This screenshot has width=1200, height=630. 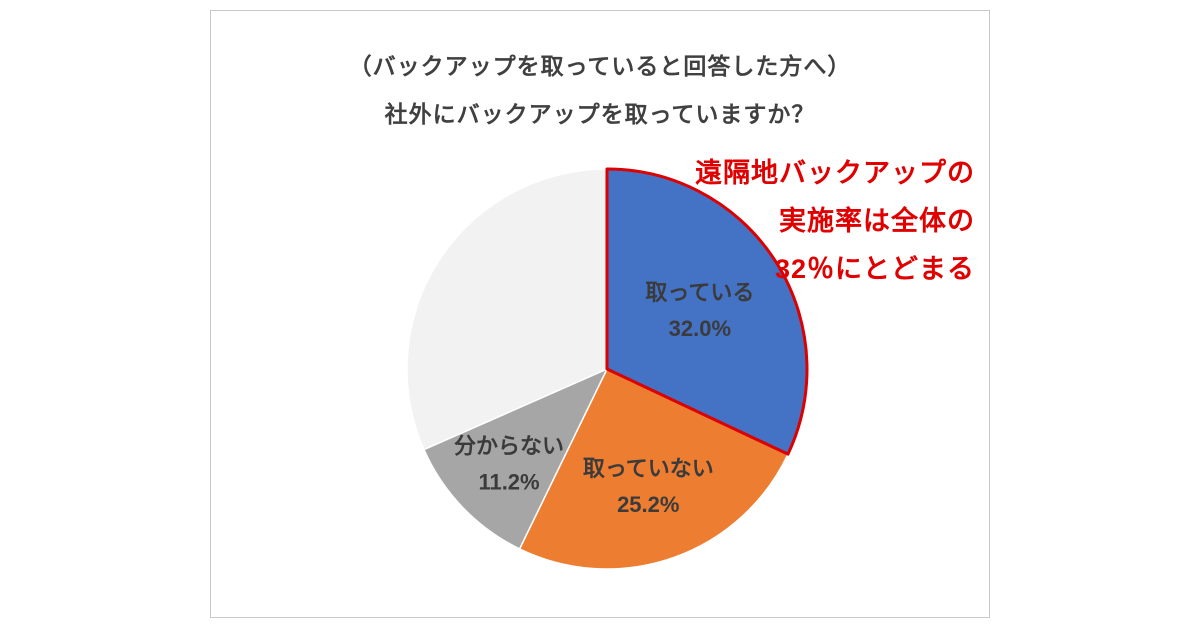 What do you see at coordinates (699, 292) in the screenshot?
I see `pie-slice-label: 取っている` at bounding box center [699, 292].